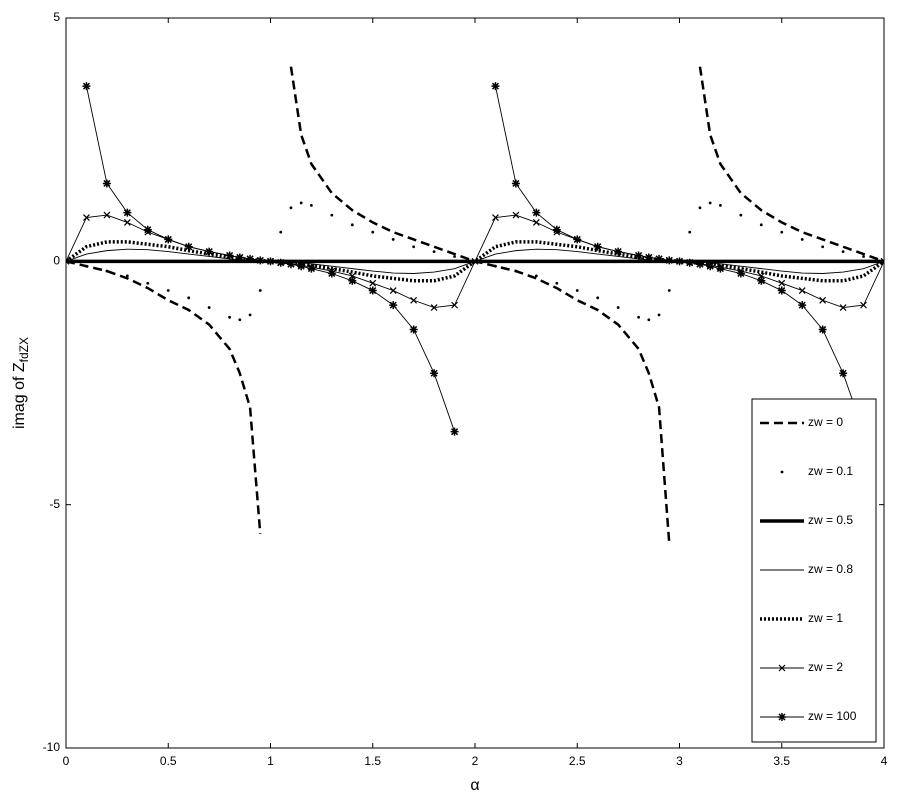 The height and width of the screenshot is (800, 900). What do you see at coordinates (56, 17) in the screenshot?
I see `y-tick-label: 5` at bounding box center [56, 17].